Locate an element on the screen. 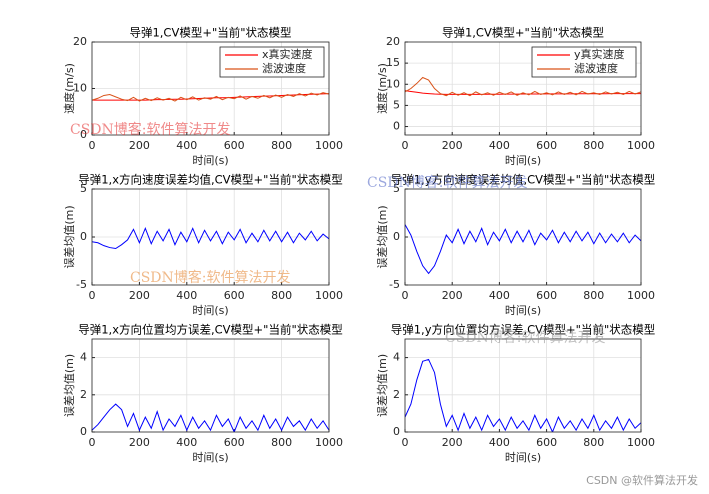 The height and width of the screenshot is (494, 709). legend-label: x真实速度 is located at coordinates (287, 54).